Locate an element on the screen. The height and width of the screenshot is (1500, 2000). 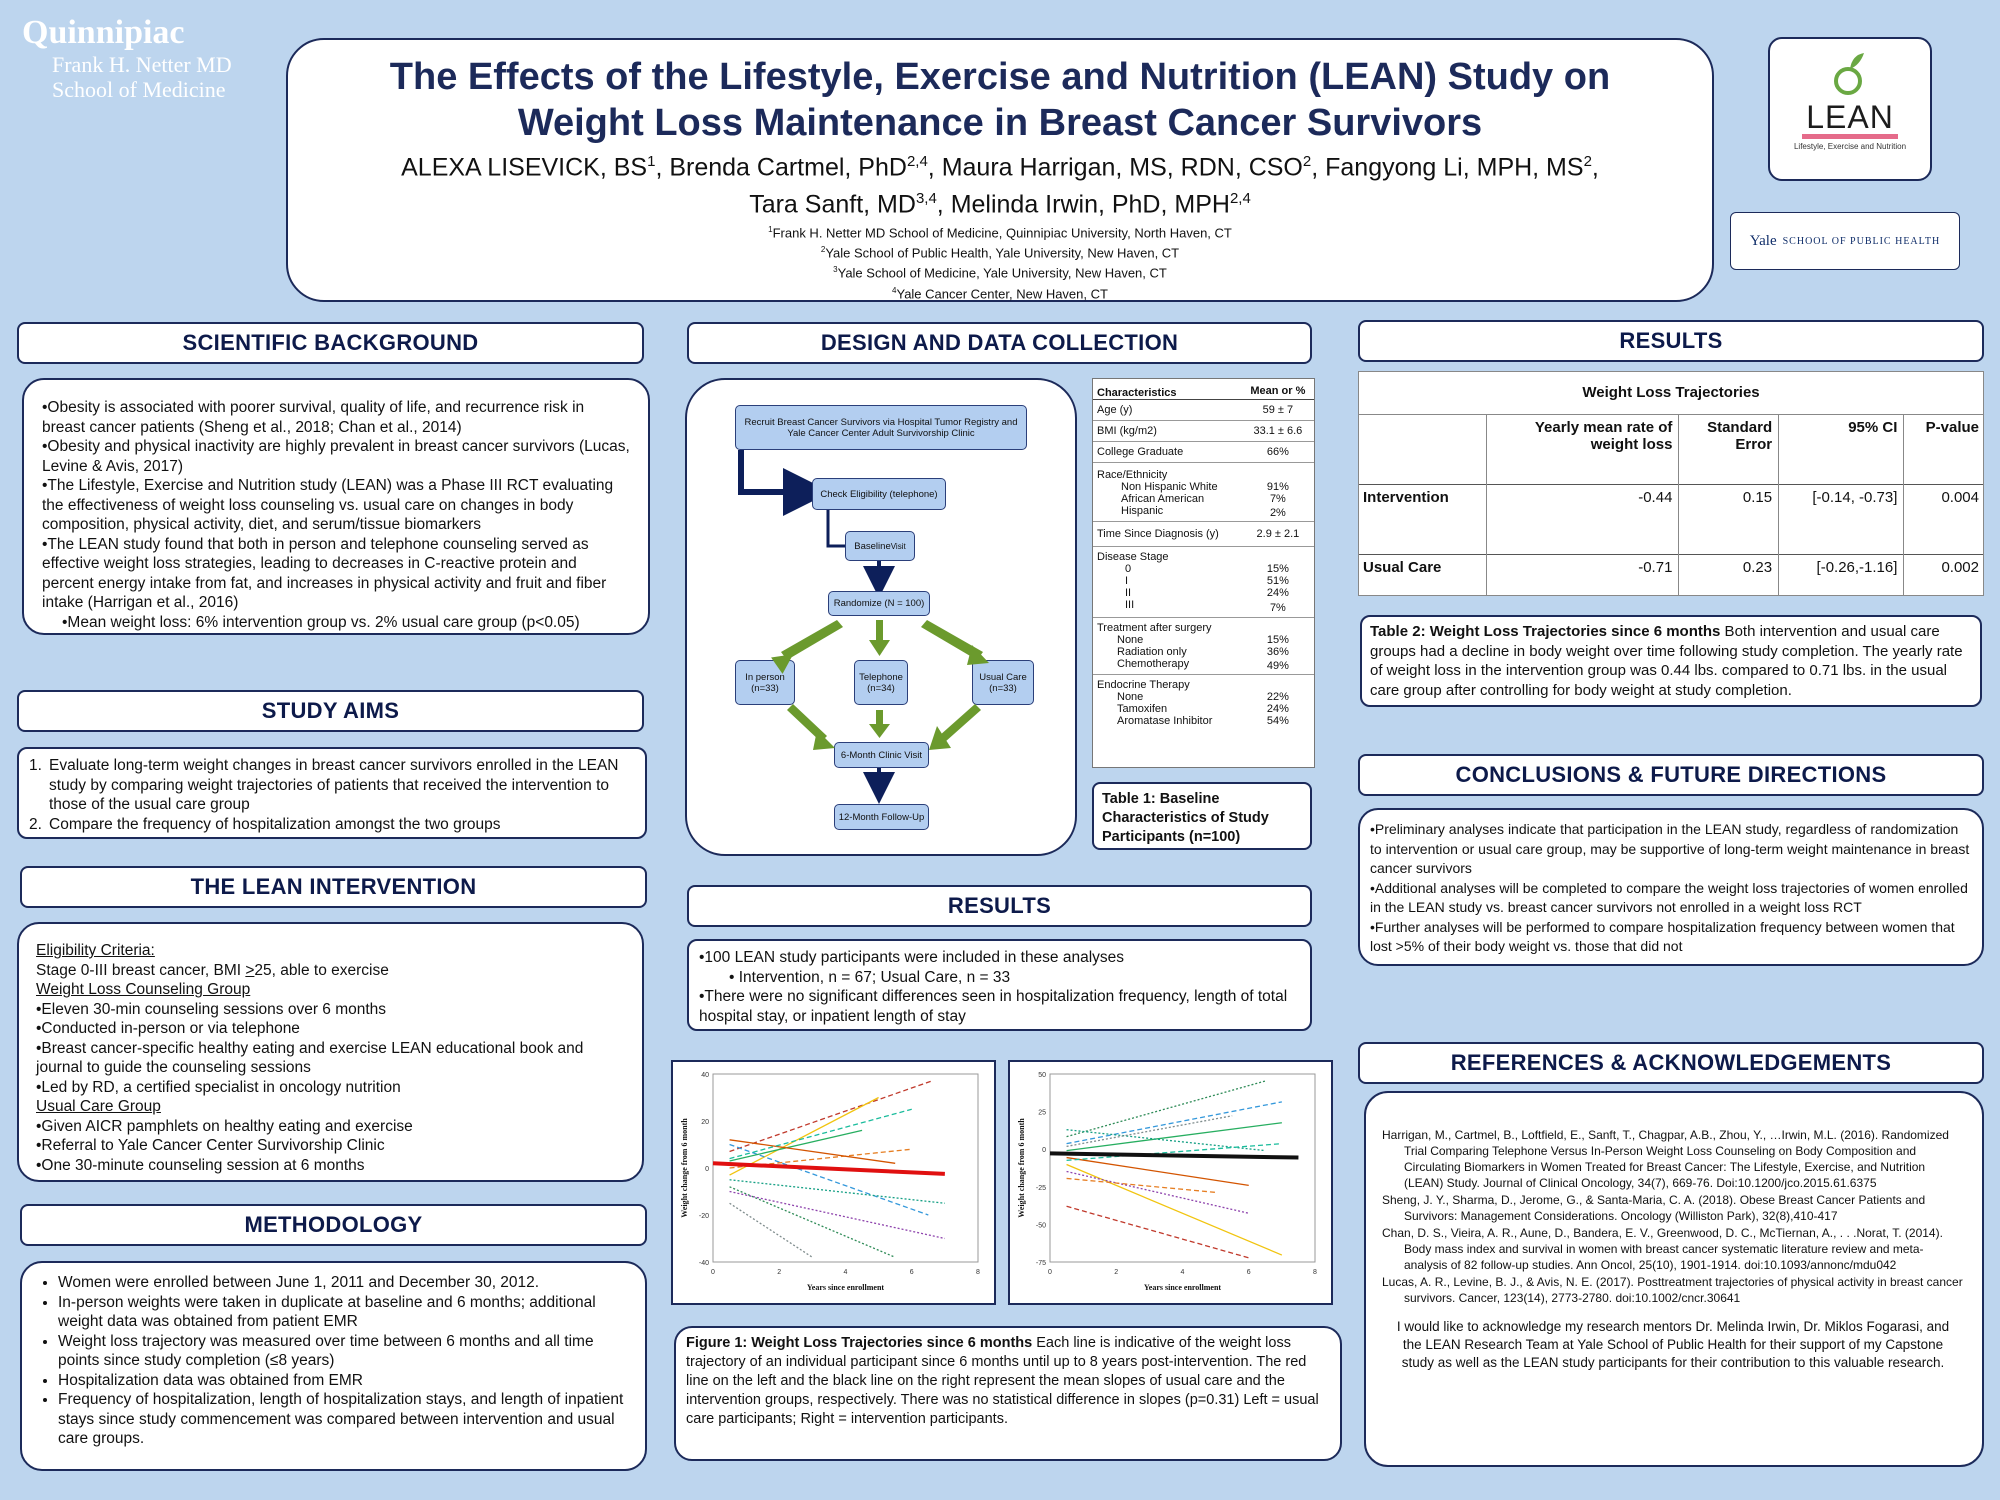
fc-telephone: Telephone (n=34) is located at coordinates (881, 682).